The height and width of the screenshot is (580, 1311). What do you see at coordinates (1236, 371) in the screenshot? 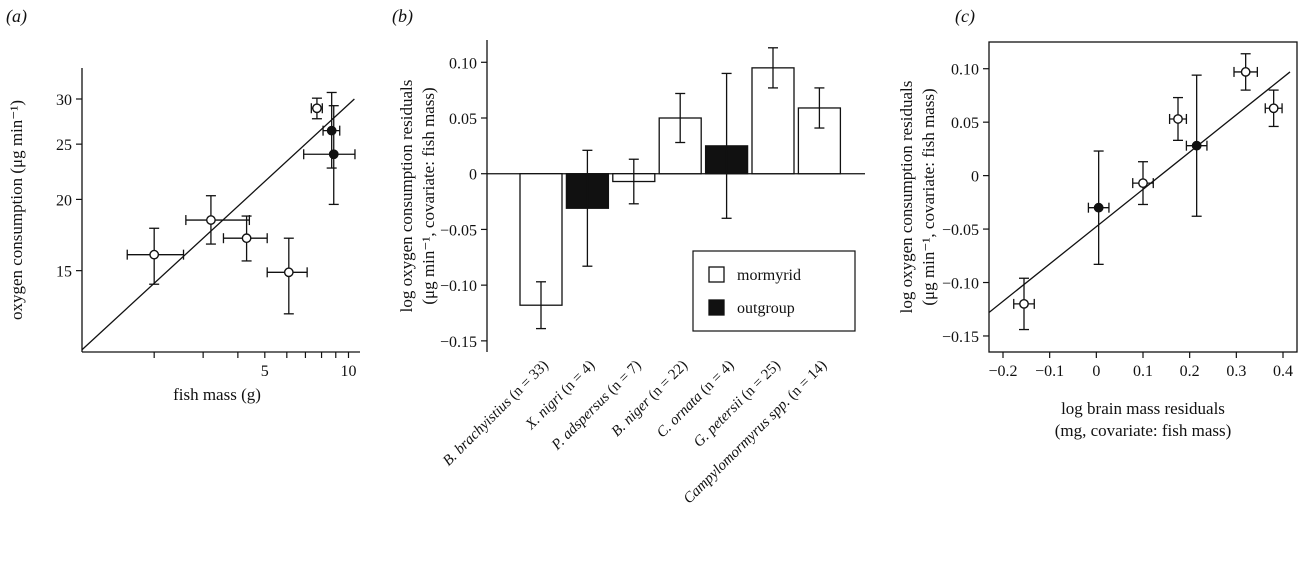
I see `x-tick-label: 0.3` at bounding box center [1236, 371].